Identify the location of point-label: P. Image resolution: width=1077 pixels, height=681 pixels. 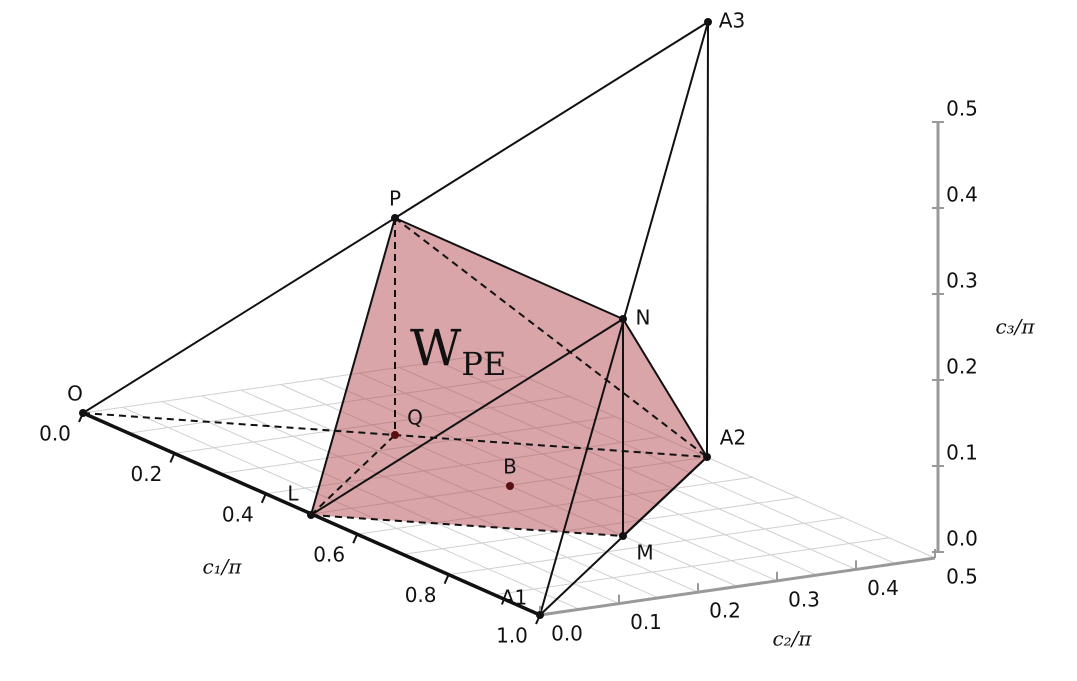
(395, 199).